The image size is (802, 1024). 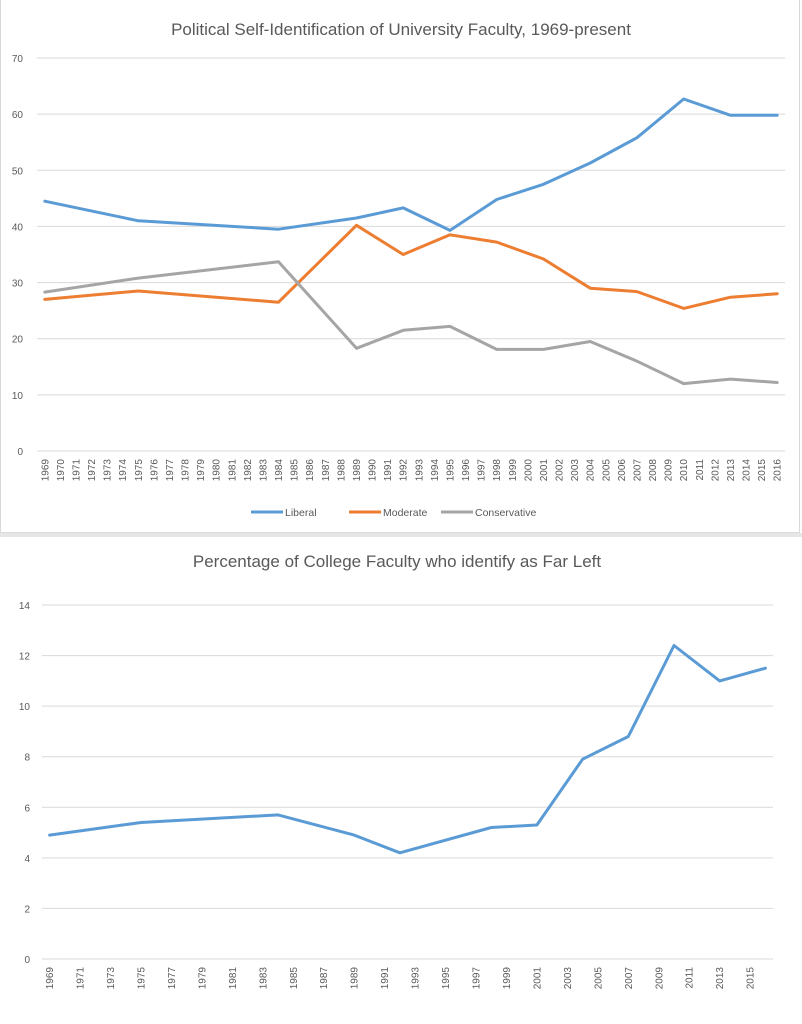 What do you see at coordinates (263, 470) in the screenshot?
I see `chart1-x-tick-label: 1983` at bounding box center [263, 470].